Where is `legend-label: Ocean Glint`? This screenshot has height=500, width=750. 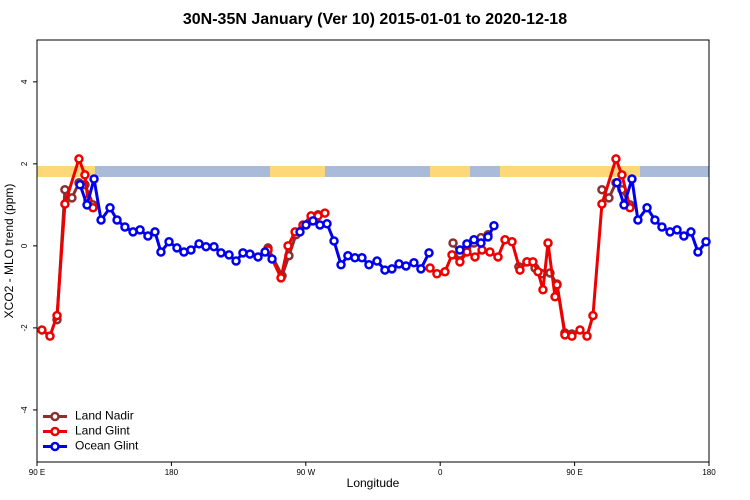 legend-label: Ocean Glint is located at coordinates (107, 446).